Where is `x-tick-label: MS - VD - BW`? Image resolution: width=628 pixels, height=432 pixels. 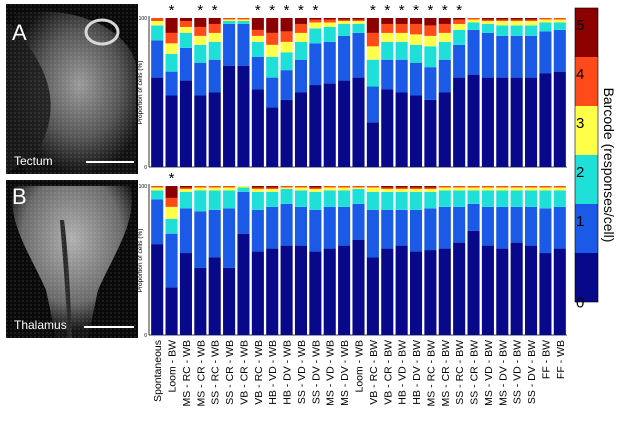
x-tick-label: MS - VD - BW is located at coordinates (489, 373).